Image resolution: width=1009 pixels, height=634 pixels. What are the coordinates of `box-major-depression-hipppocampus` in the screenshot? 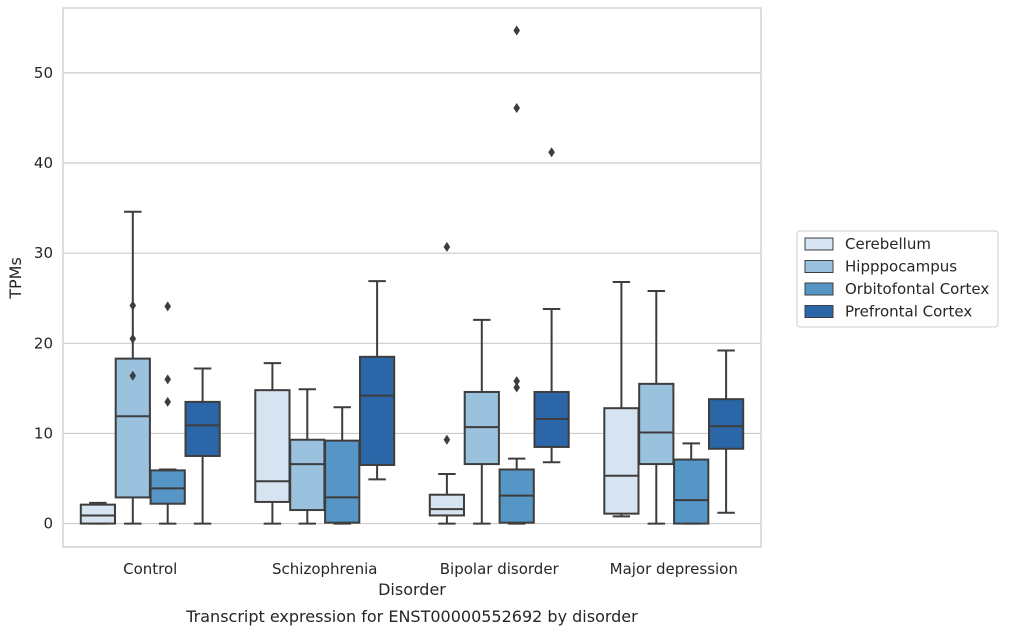 It's located at (656, 407).